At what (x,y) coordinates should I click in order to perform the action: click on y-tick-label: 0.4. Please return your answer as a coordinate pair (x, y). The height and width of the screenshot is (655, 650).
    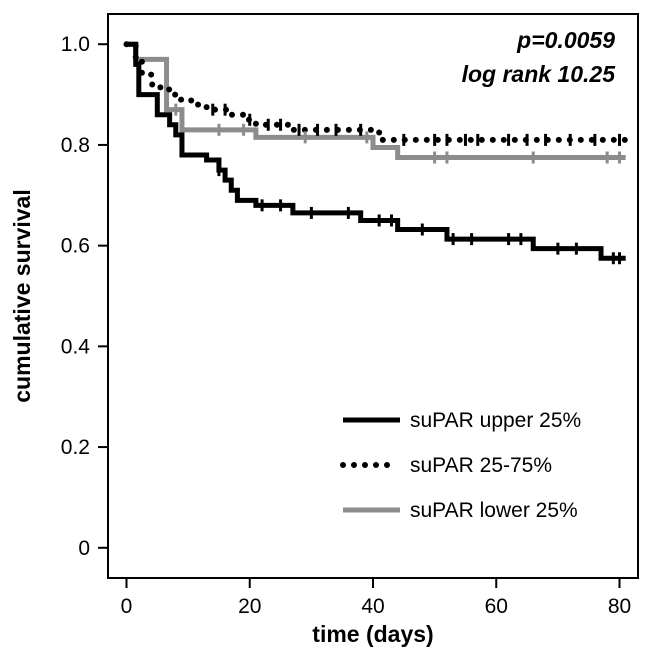
    Looking at the image, I should click on (76, 346).